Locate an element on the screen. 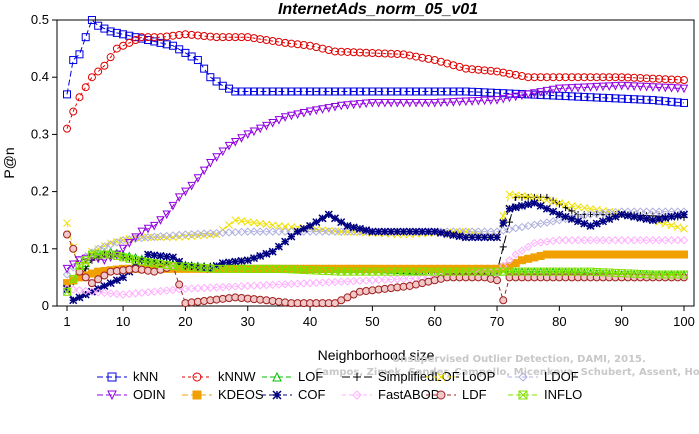  legend-item-cof: COF is located at coordinates (294, 394).